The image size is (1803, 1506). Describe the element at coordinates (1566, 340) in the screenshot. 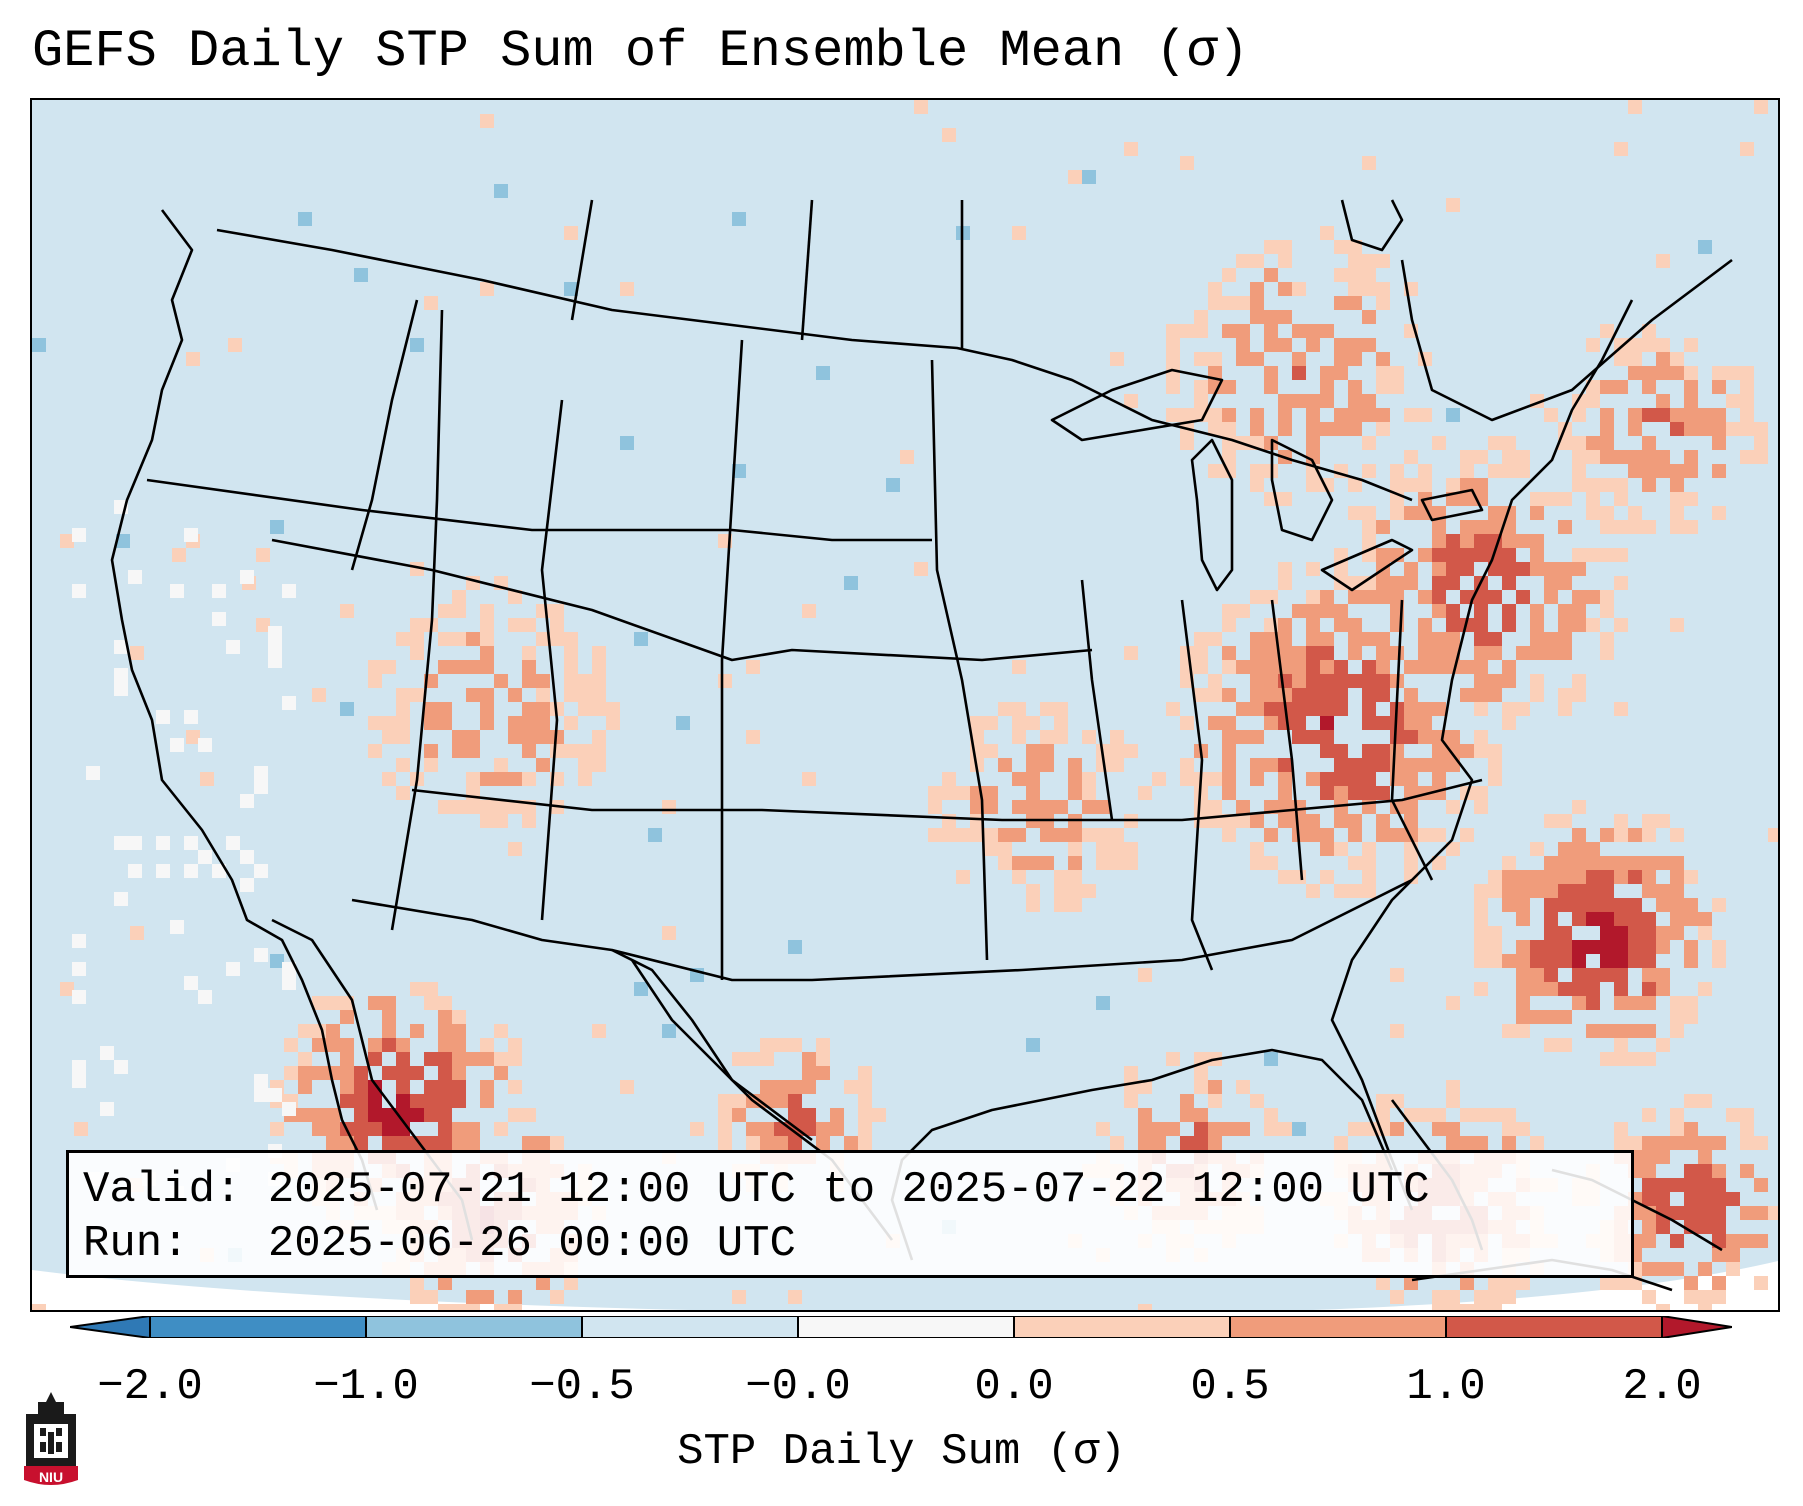

I see `quebec-line` at that location.